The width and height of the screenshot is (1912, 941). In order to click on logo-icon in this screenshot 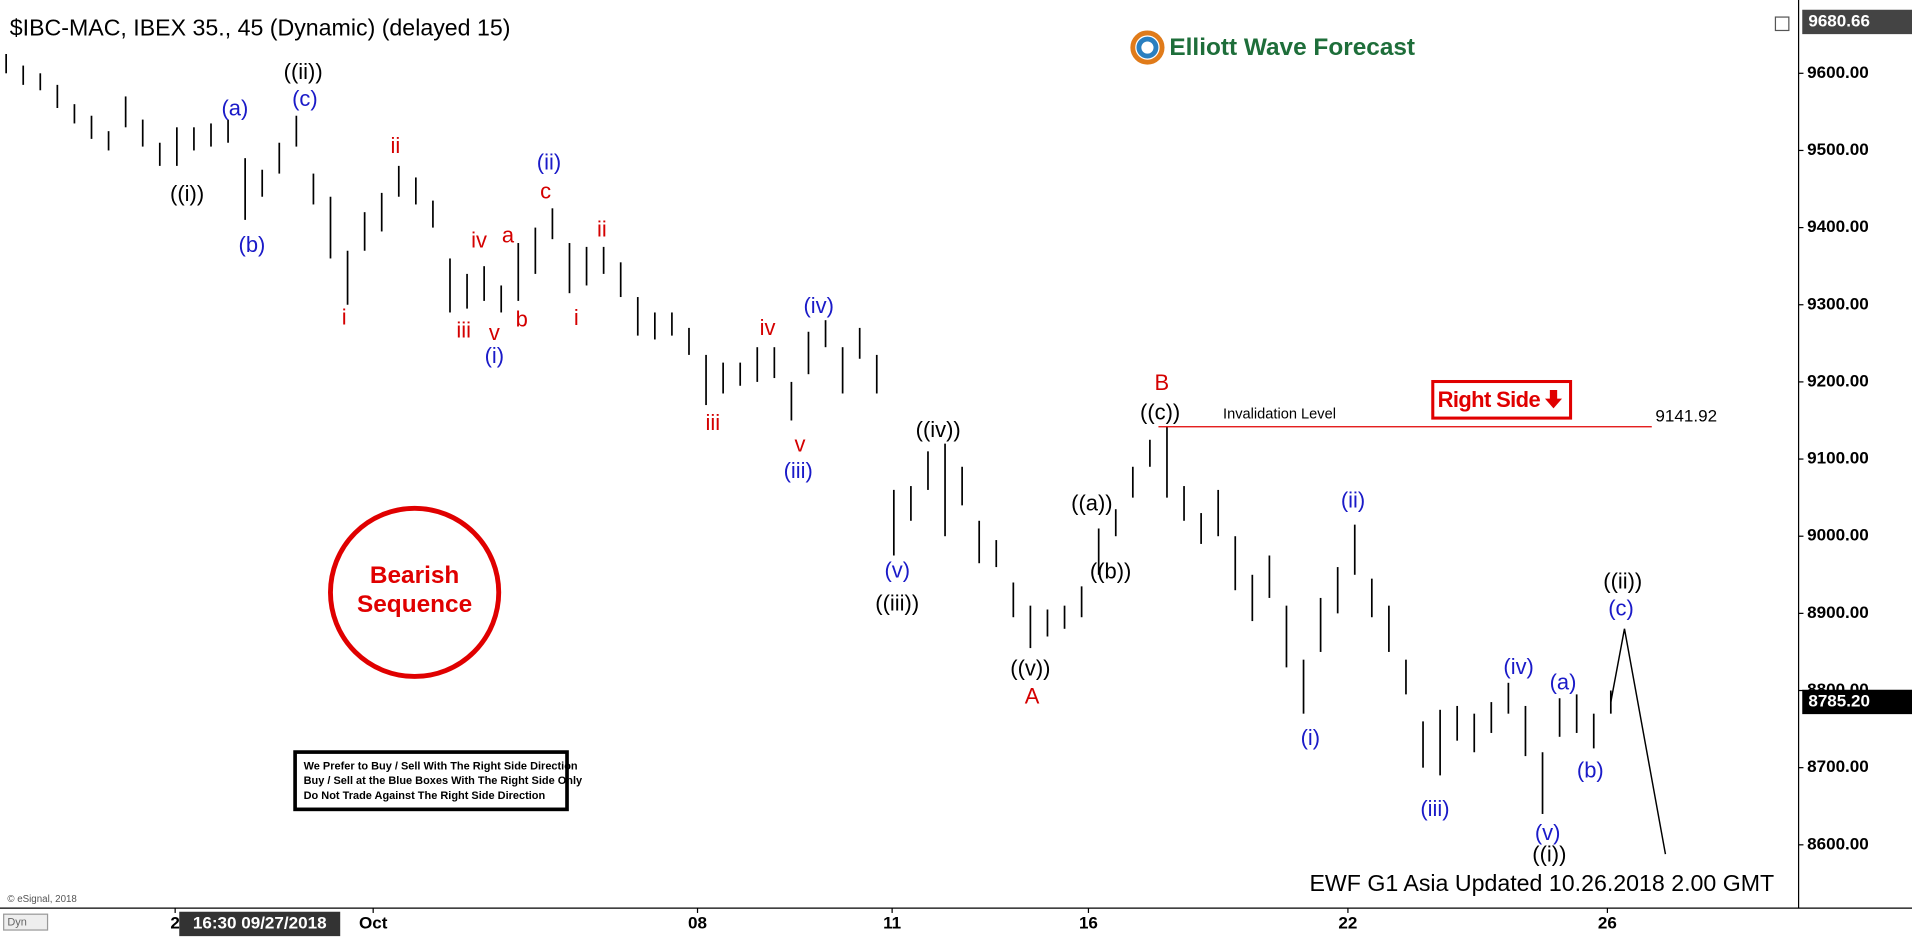, I will do `click(1147, 47)`.